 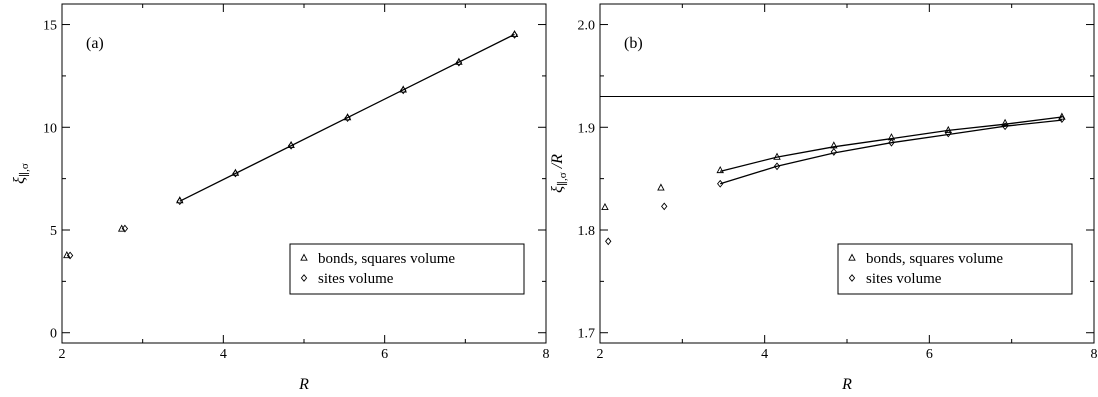 What do you see at coordinates (559, 173) in the screenshot?
I see `y-axis-label: ξ∥,σ /R` at bounding box center [559, 173].